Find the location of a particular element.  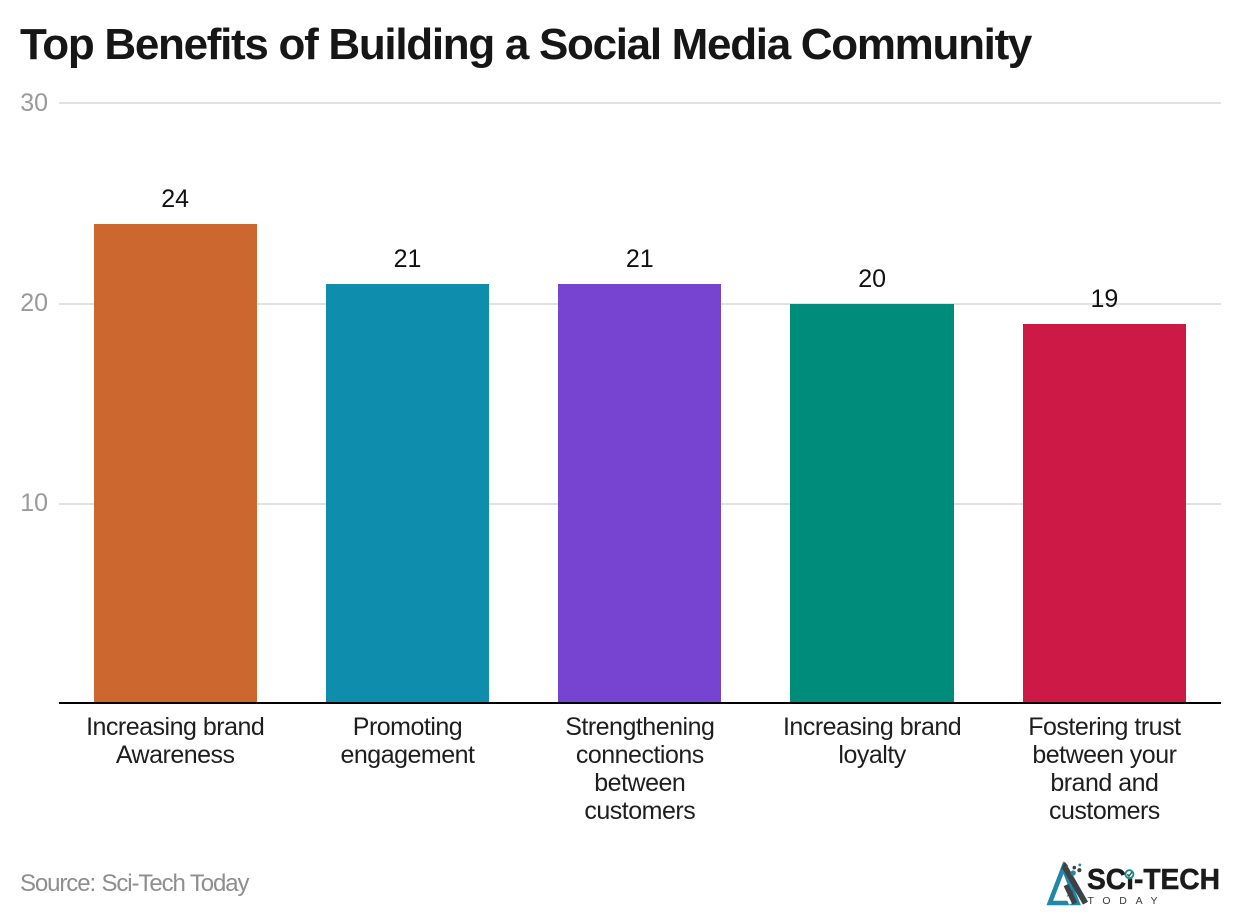

svg-text: TODAY is located at coordinates (1123, 901).